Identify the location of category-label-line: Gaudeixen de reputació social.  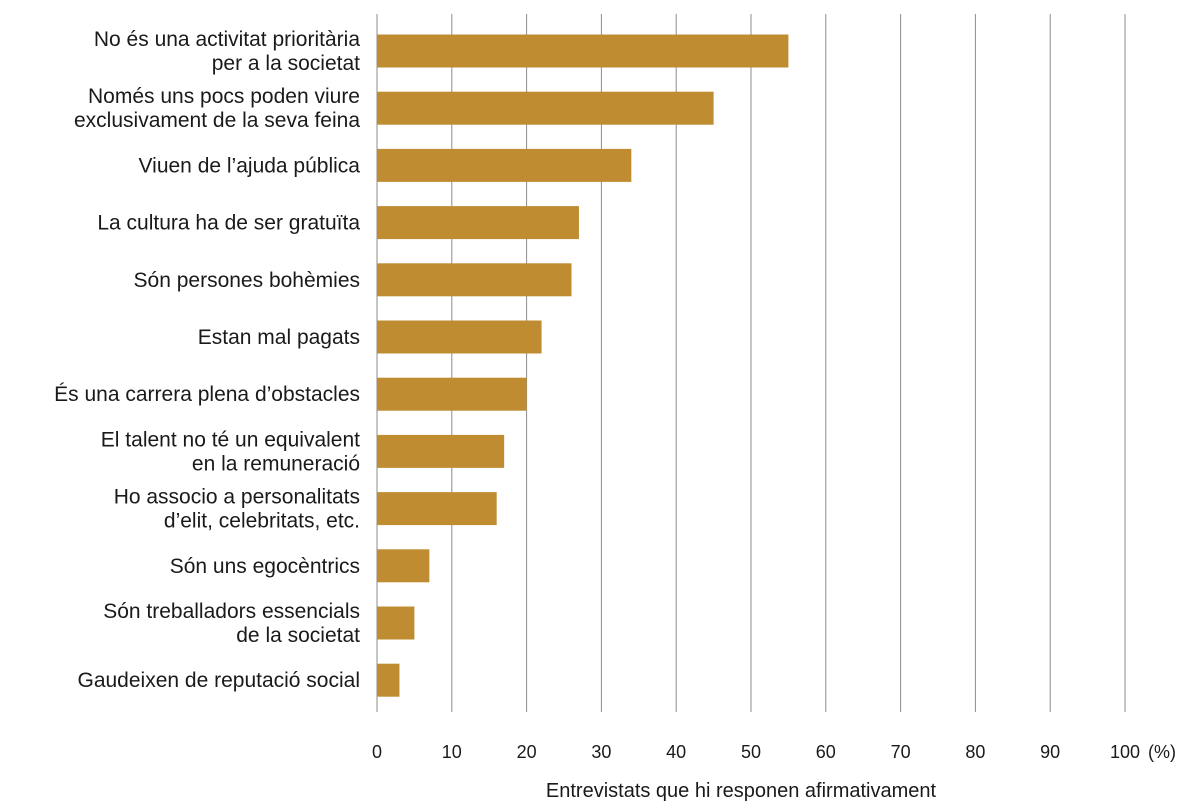
(218, 680).